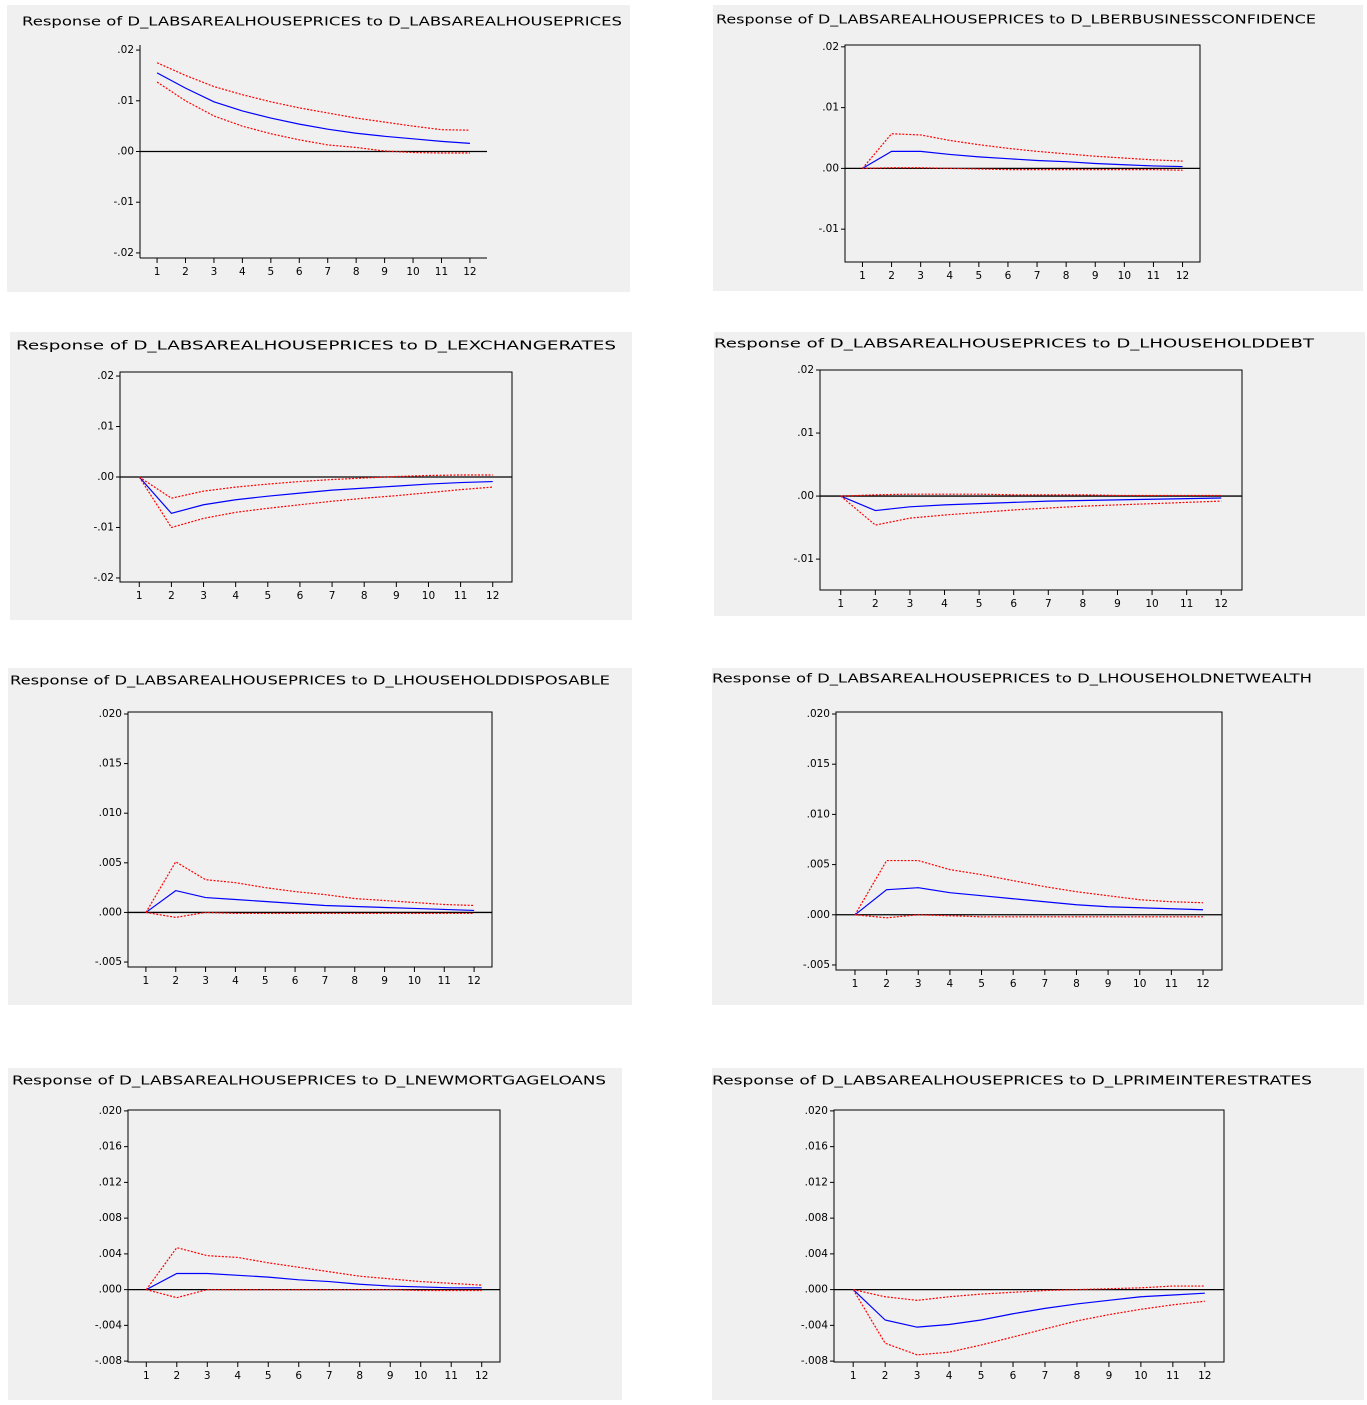 The width and height of the screenshot is (1367, 1405). I want to click on y-tick-label: .01, so click(830, 108).